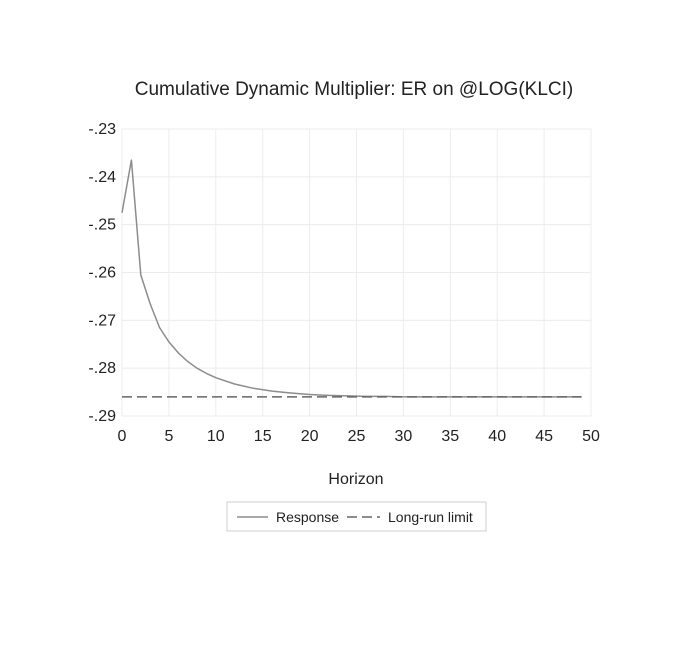 The width and height of the screenshot is (700, 659). What do you see at coordinates (356, 516) in the screenshot?
I see `legend: Response Long-run limit` at bounding box center [356, 516].